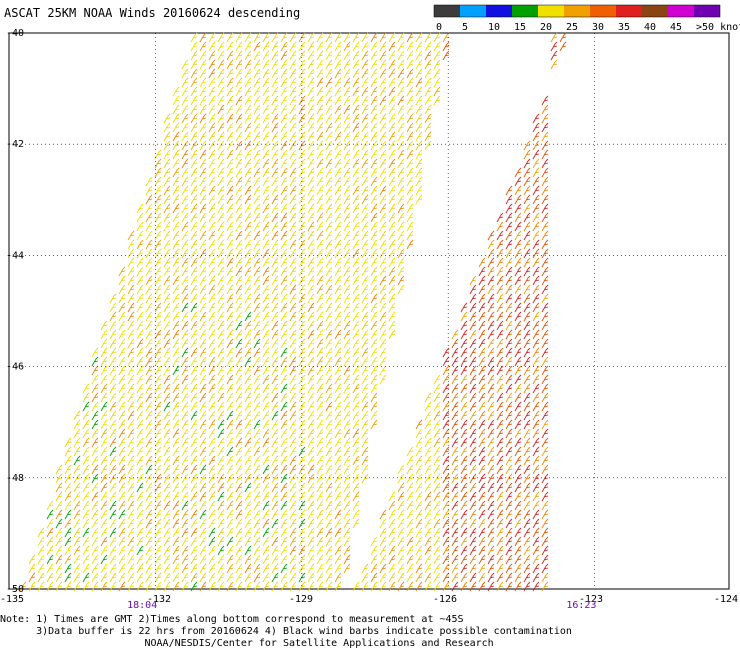 The height and width of the screenshot is (650, 740). Describe the element at coordinates (520, 27) in the screenshot. I see `legend-label: 15` at that location.